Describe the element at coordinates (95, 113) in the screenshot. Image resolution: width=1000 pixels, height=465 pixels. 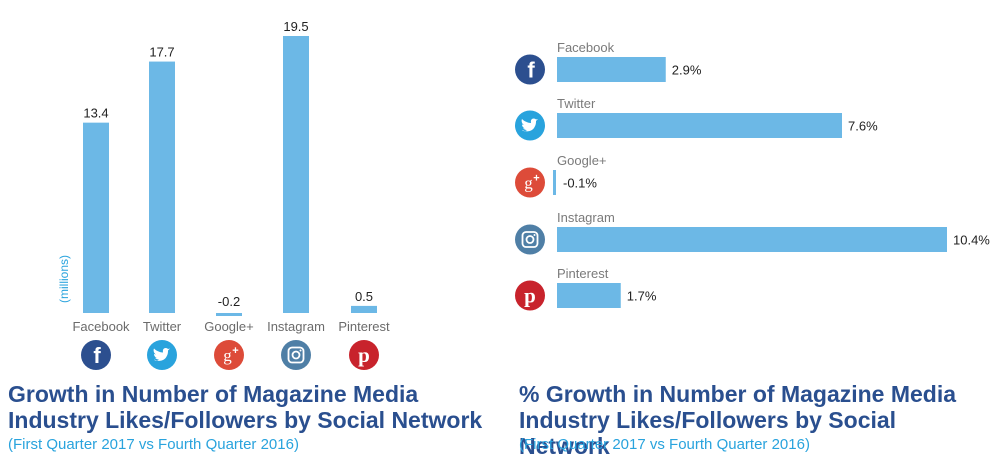
I see `value-label: 13.4` at that location.